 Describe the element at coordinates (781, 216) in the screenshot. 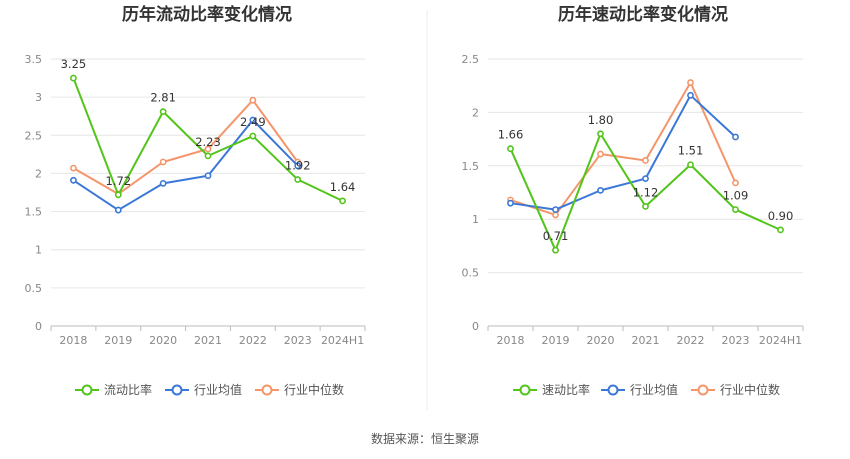

I see `data-label: 0.90` at that location.